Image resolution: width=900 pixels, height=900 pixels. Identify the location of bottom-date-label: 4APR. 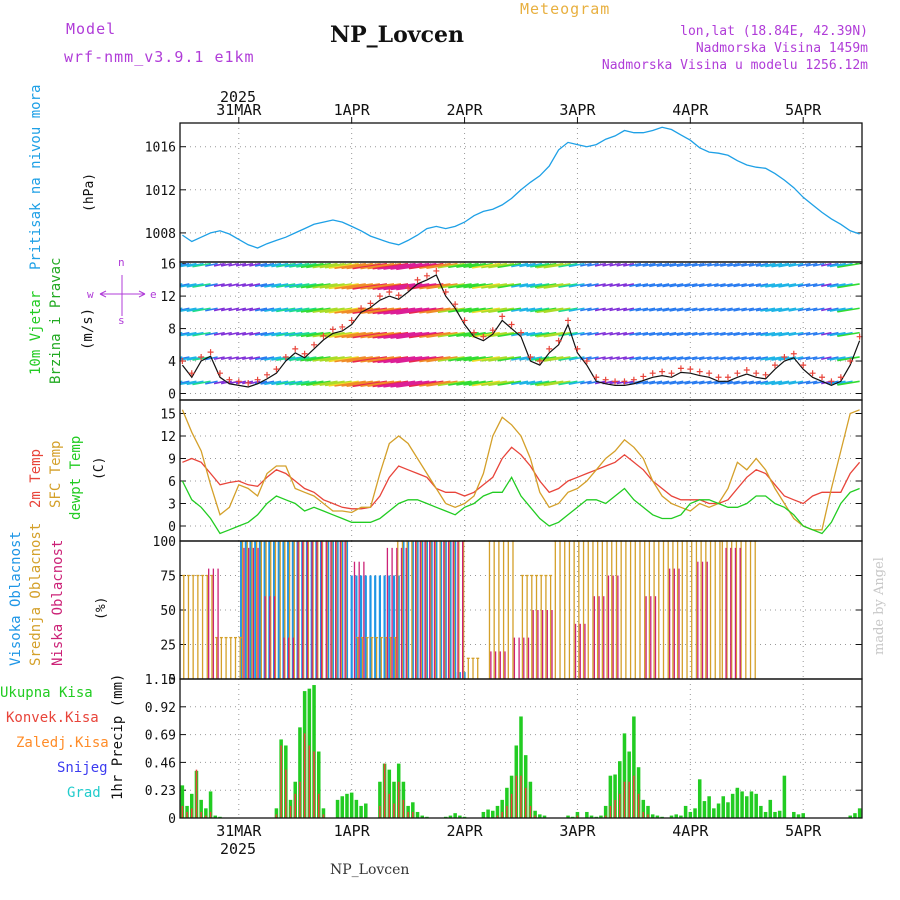
(690, 831).